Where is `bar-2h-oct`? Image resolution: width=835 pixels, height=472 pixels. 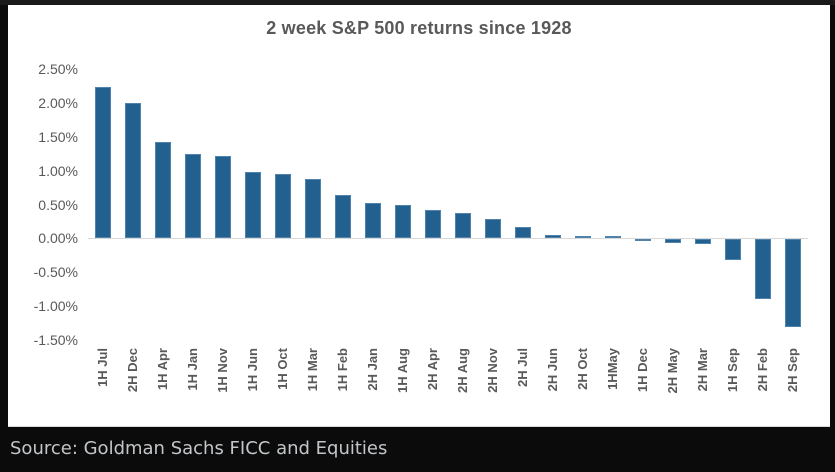
bar-2h-oct is located at coordinates (583, 237).